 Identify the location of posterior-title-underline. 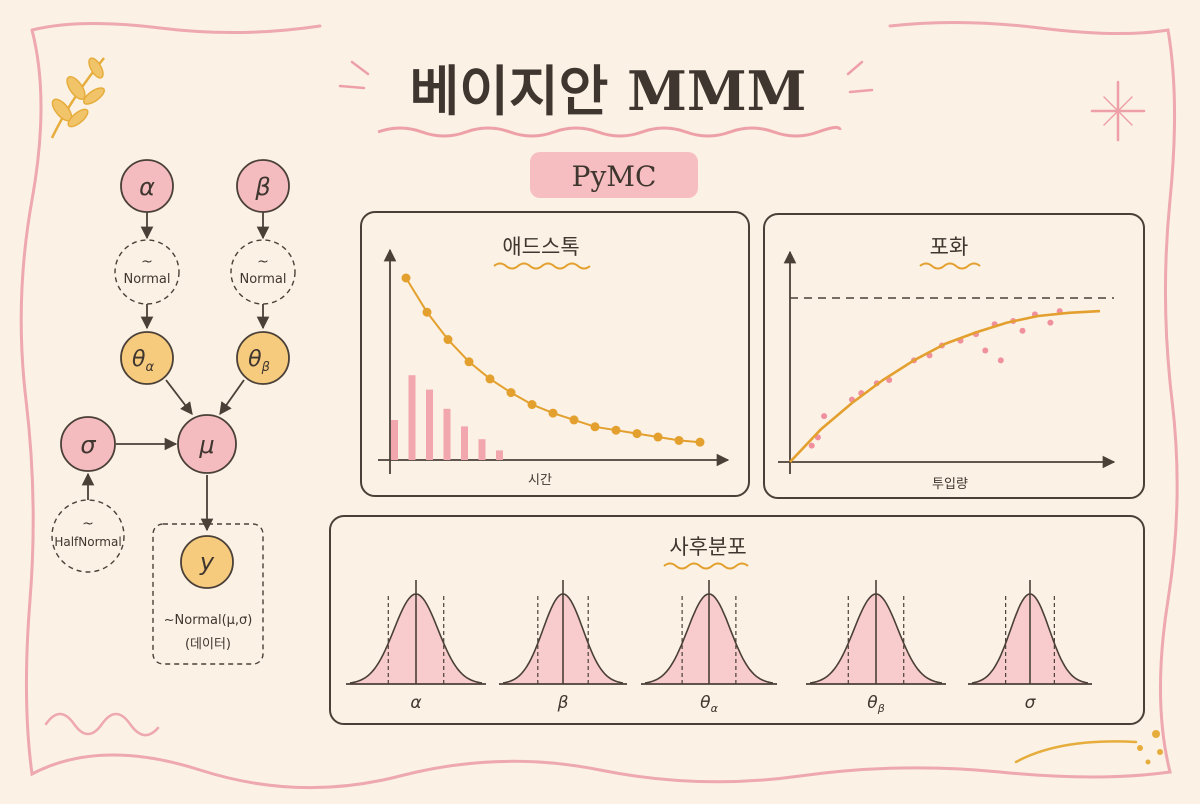
(706, 566).